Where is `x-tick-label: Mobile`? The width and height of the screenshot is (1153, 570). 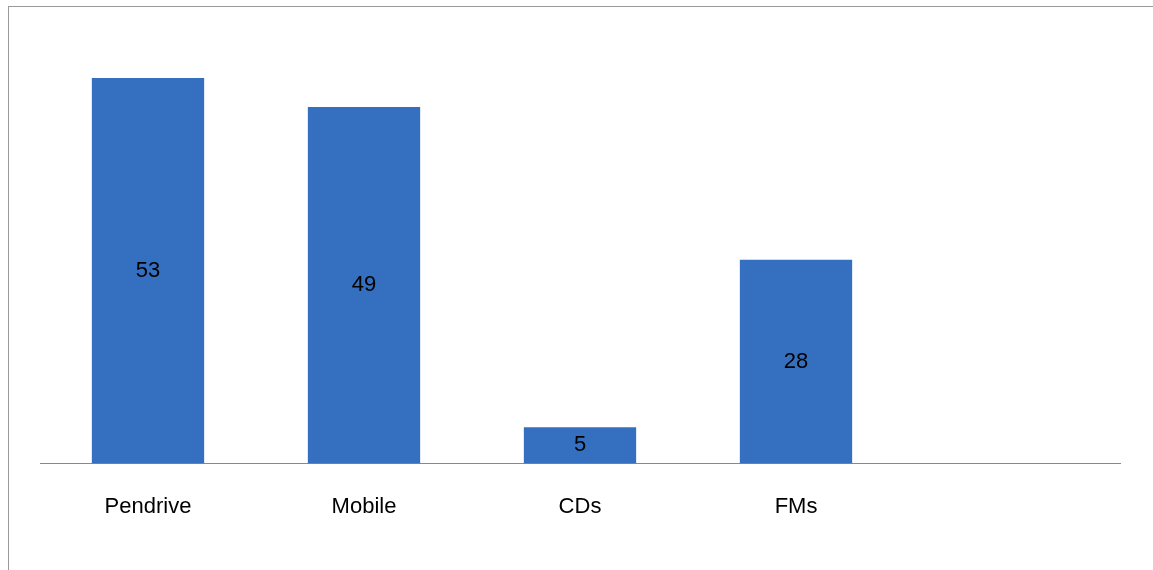 x-tick-label: Mobile is located at coordinates (364, 505).